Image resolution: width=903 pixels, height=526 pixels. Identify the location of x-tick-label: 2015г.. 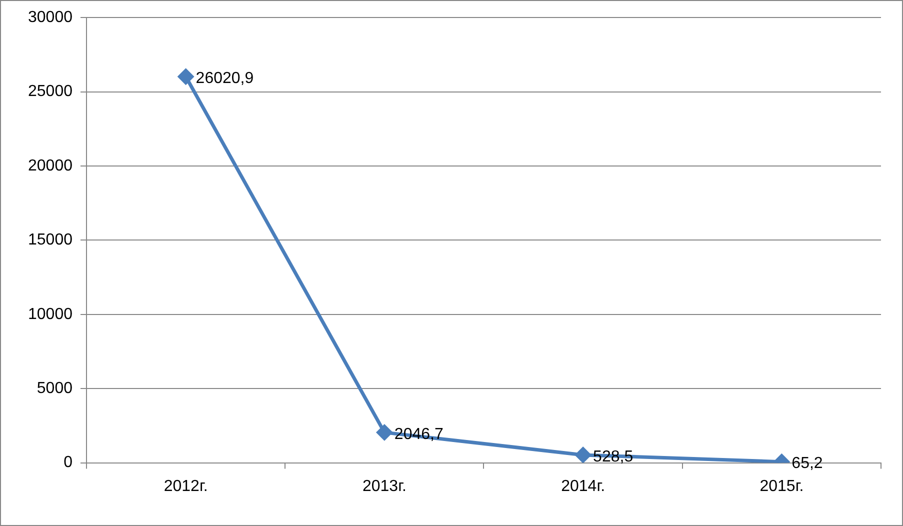
(782, 486).